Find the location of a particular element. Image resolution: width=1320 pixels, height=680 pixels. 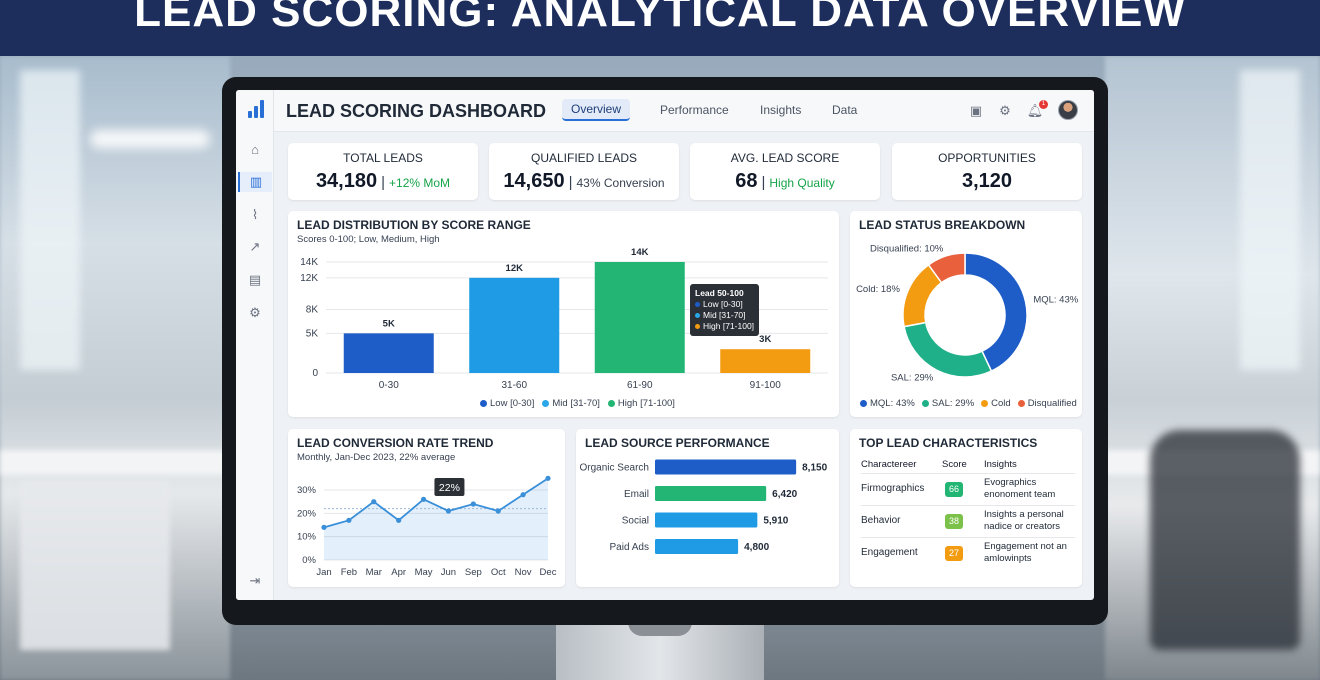

activity-icon: ⌇ is located at coordinates (255, 214).